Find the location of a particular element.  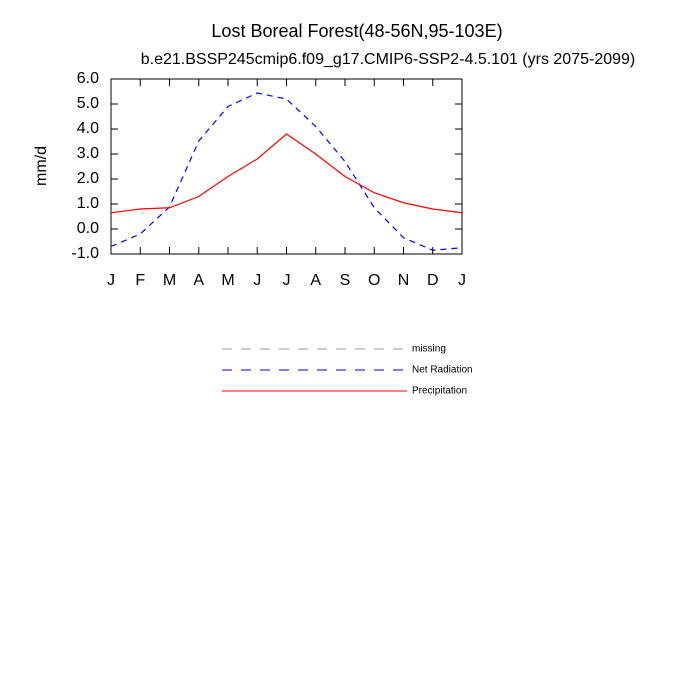

x-tick-label: N is located at coordinates (404, 280).